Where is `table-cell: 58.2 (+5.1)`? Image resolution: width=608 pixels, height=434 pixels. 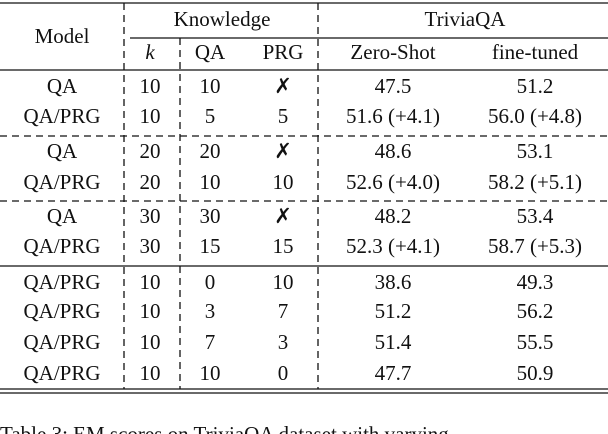
table-cell: 58.2 (+5.1) is located at coordinates (535, 182).